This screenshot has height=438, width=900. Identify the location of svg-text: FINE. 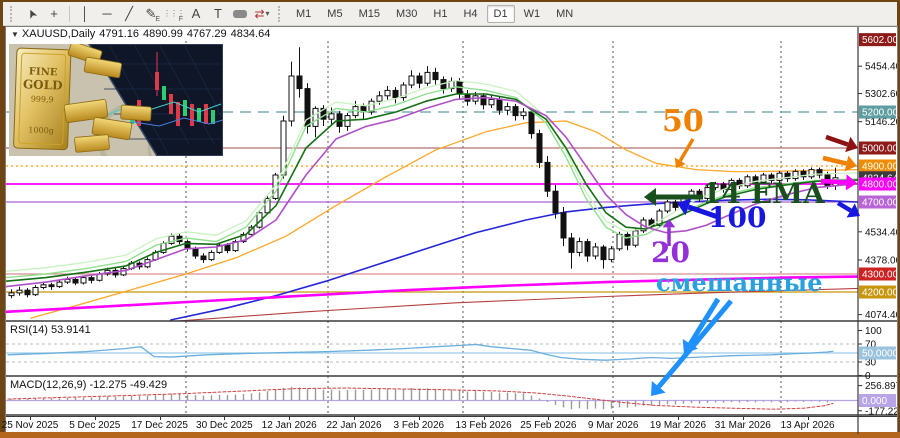
(43, 72).